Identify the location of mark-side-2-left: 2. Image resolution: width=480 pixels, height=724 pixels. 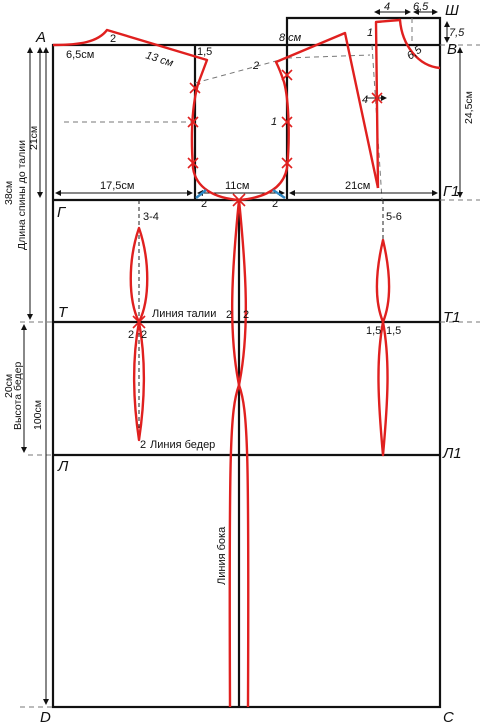
(229, 315).